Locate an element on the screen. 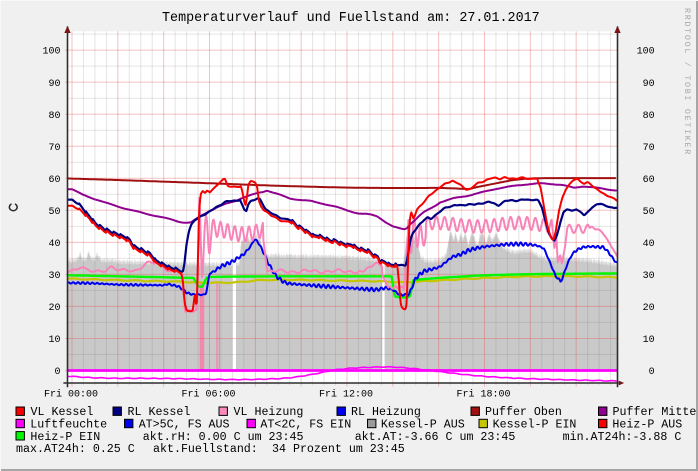 The height and width of the screenshot is (471, 698). svg-text: Luftfeuchte is located at coordinates (68, 425).